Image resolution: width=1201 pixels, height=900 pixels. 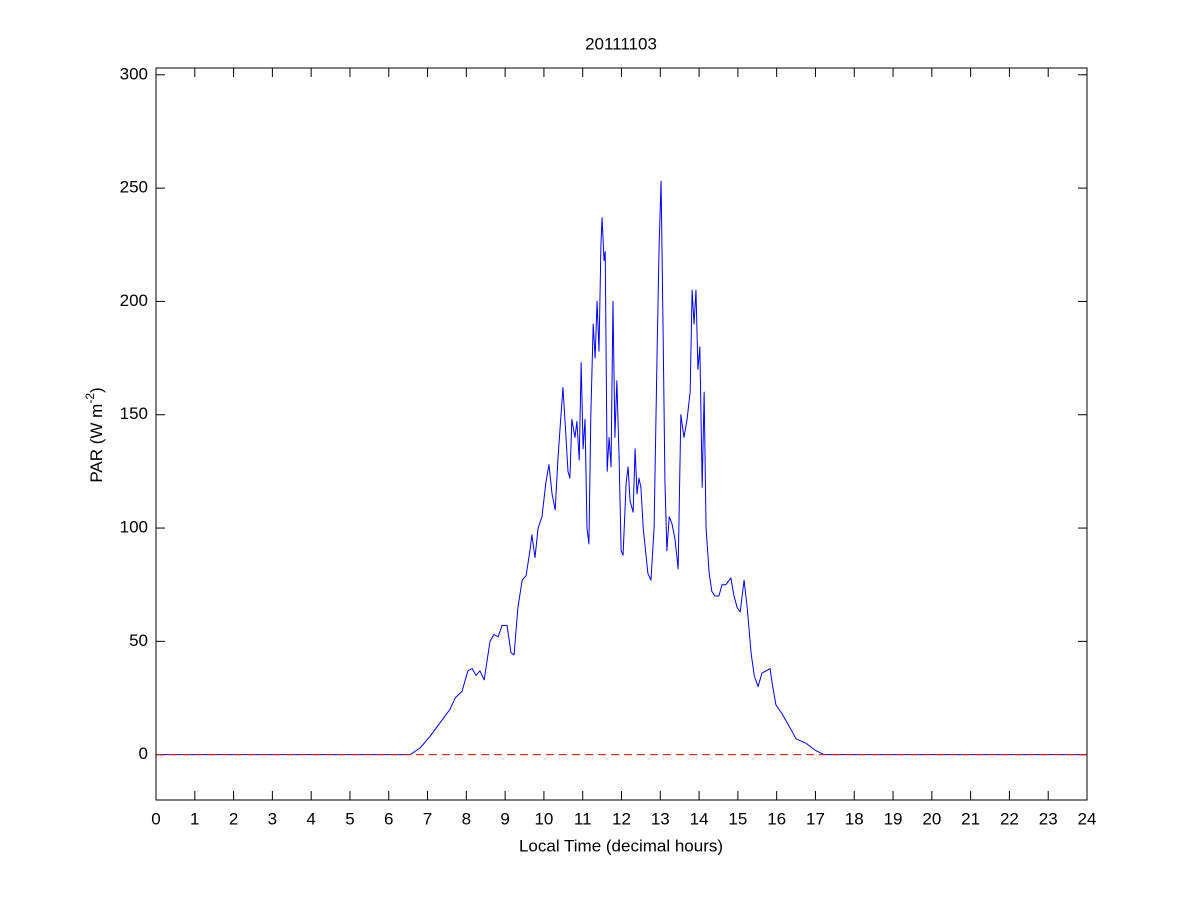 What do you see at coordinates (349, 818) in the screenshot?
I see `x-tick-label: 5` at bounding box center [349, 818].